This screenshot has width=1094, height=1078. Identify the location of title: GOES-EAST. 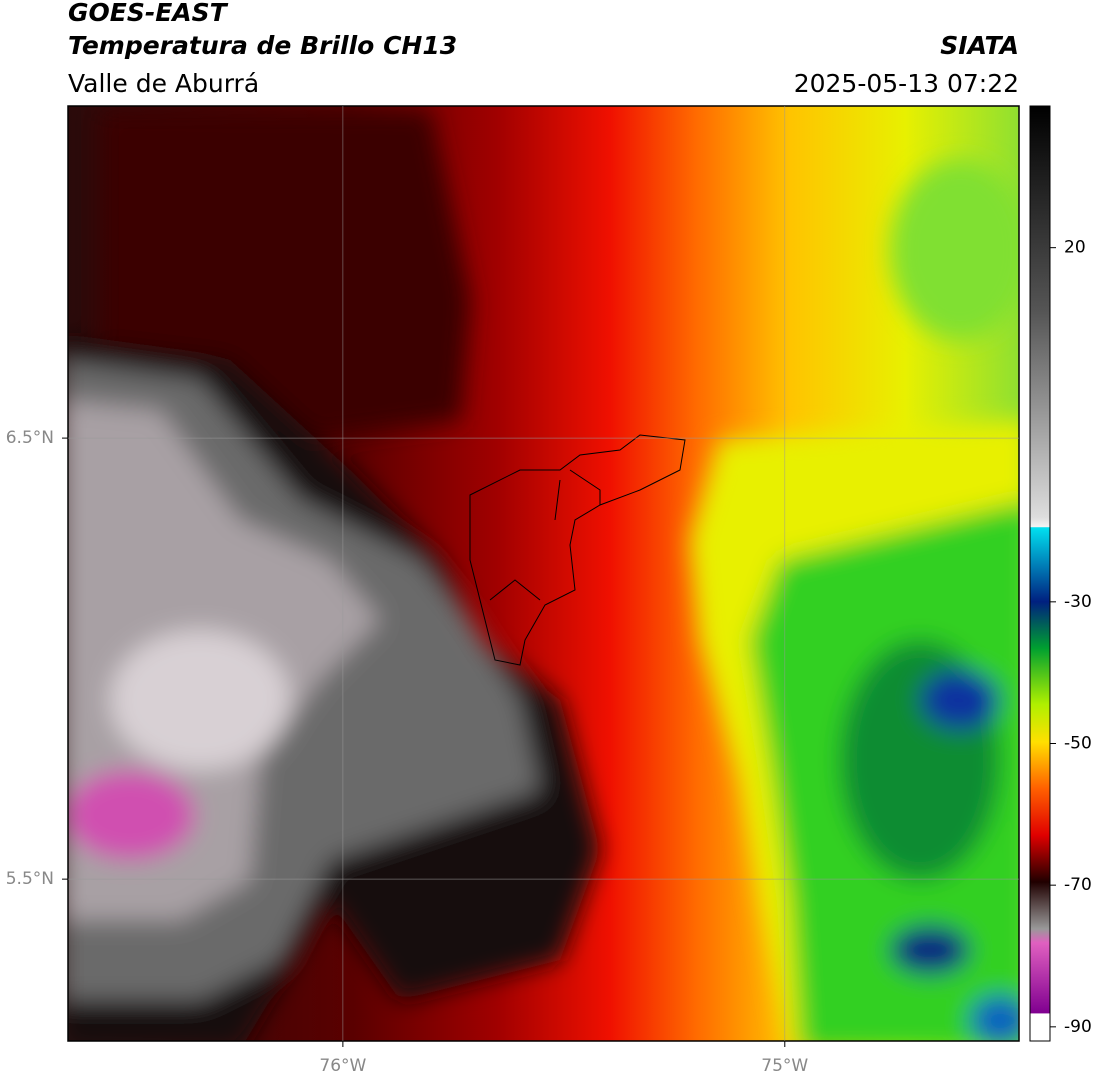
(148, 13).